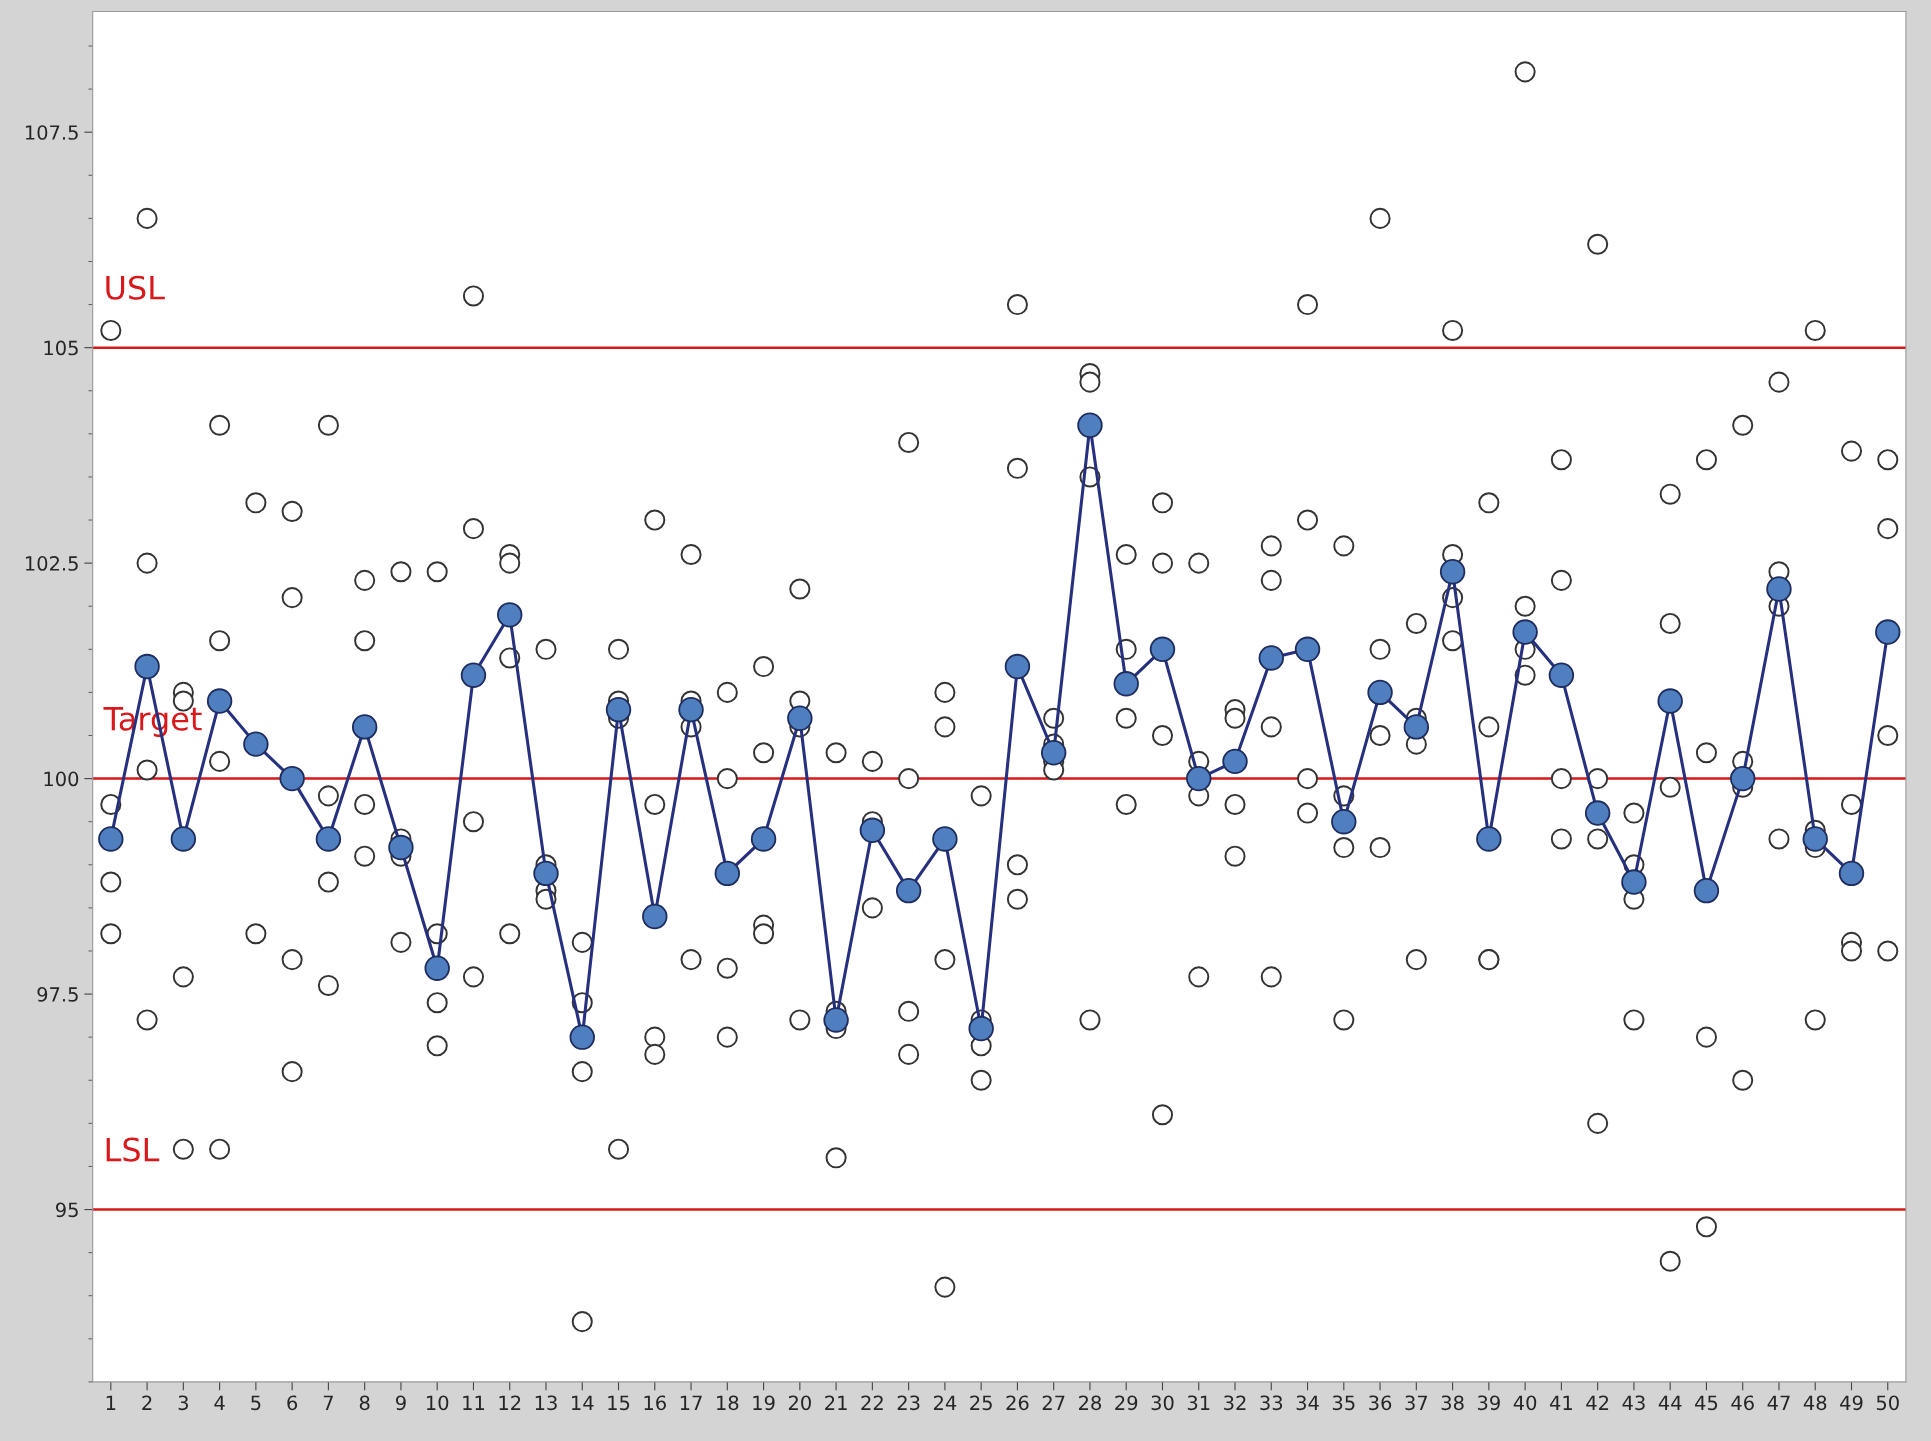 This screenshot has width=1931, height=1441. Describe the element at coordinates (1017, 1403) in the screenshot. I see `x-tick-label: 26` at that location.